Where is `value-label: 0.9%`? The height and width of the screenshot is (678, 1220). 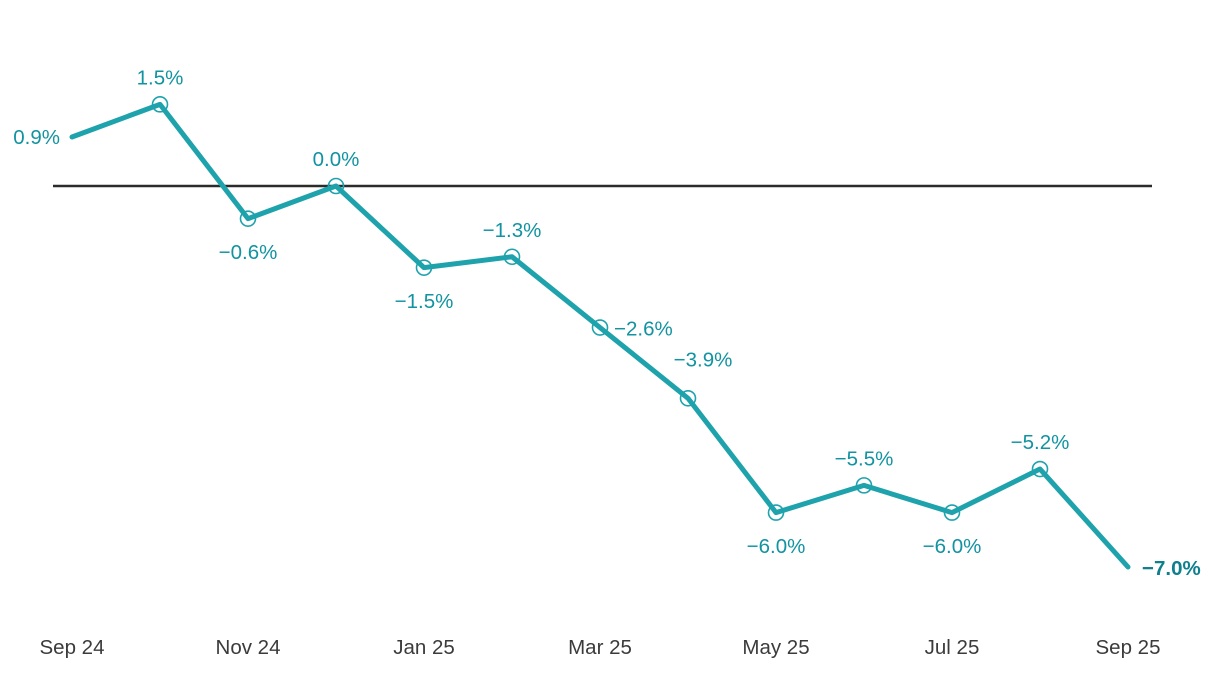
value-label: 0.9% is located at coordinates (36, 137).